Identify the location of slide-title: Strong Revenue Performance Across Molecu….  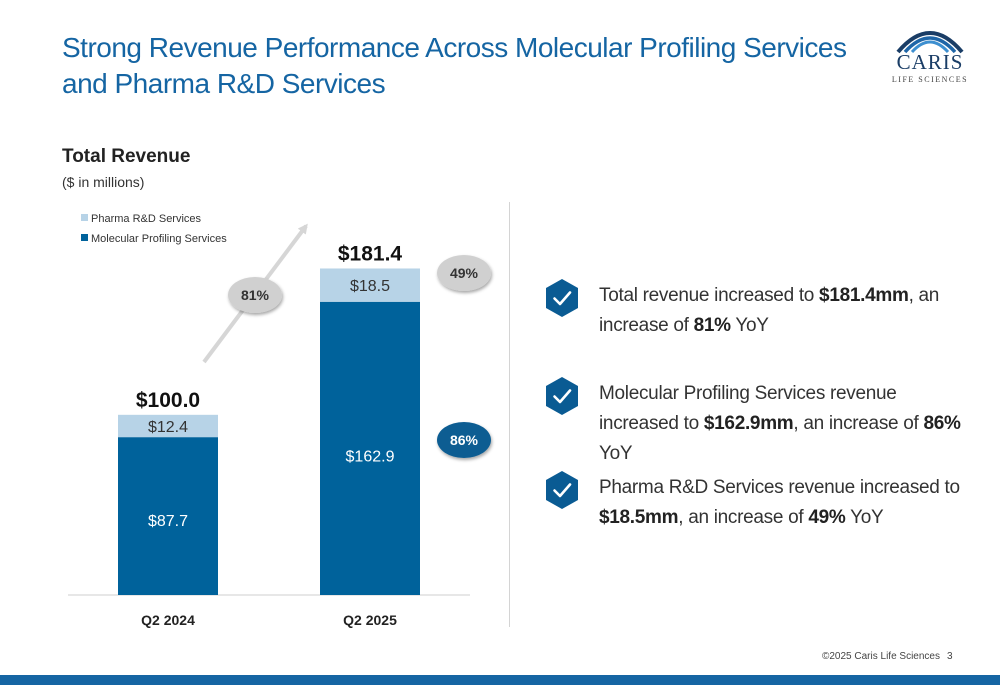
(457, 66).